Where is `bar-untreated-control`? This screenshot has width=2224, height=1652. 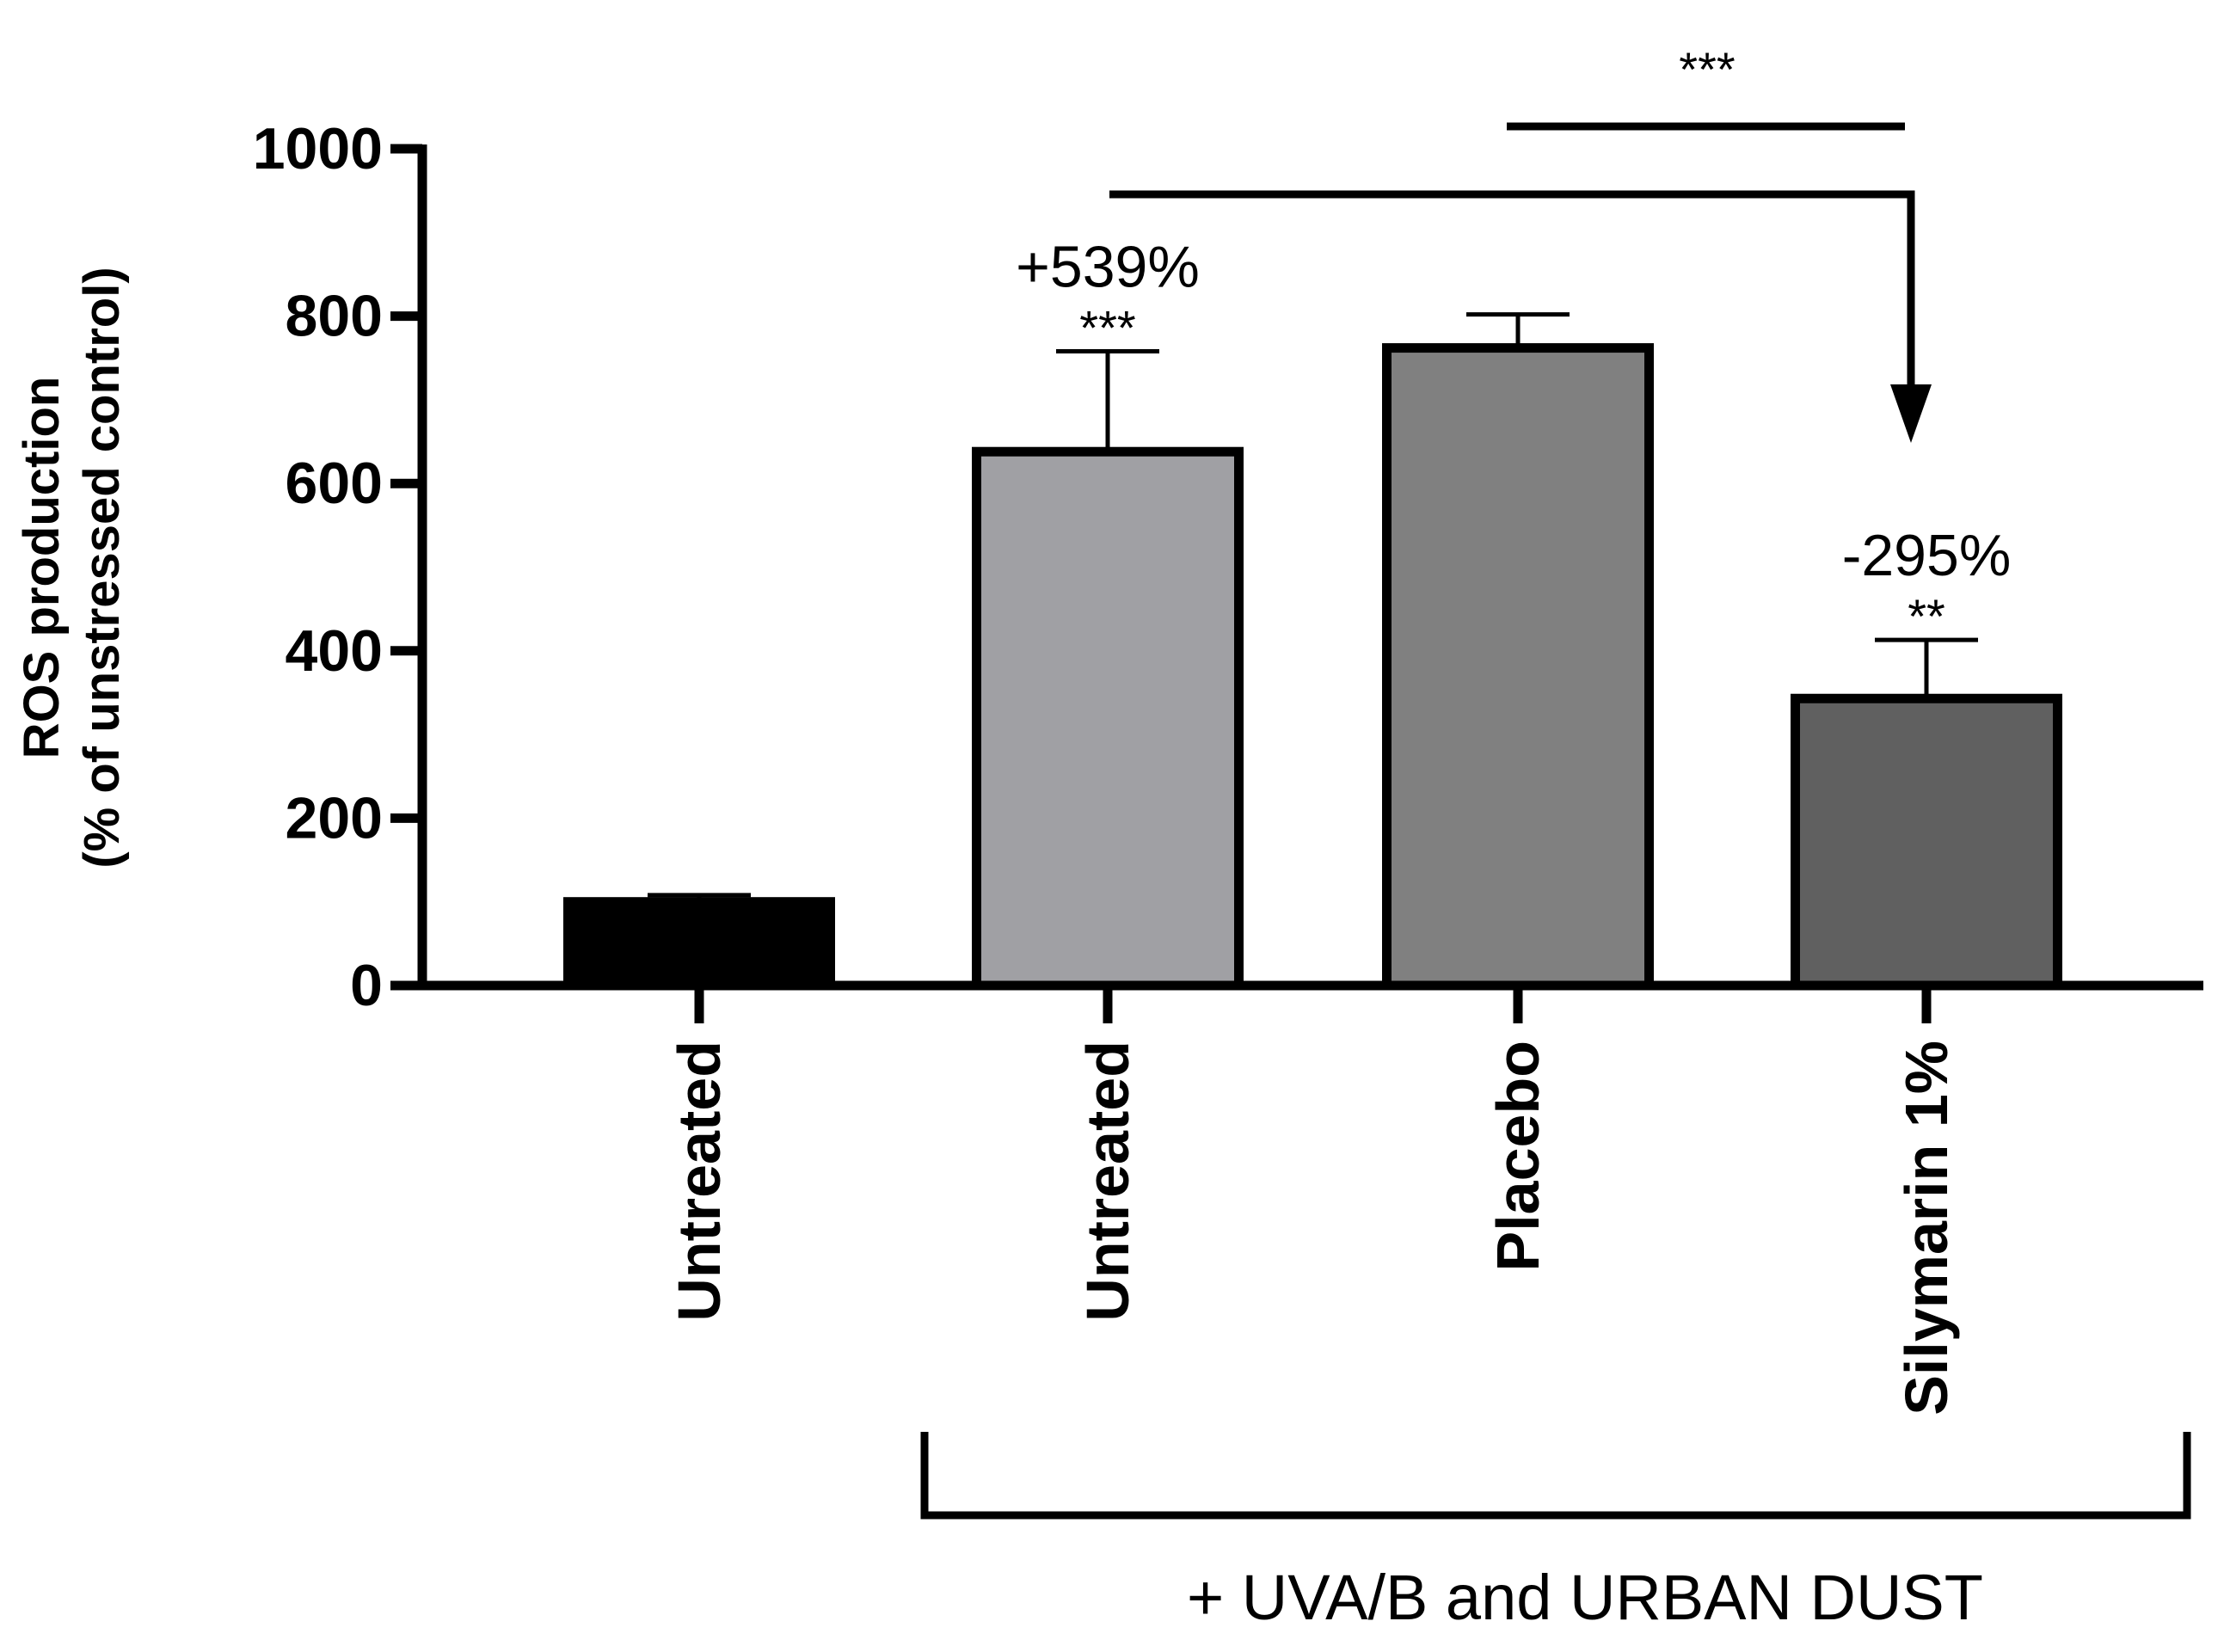 bar-untreated-control is located at coordinates (699, 944).